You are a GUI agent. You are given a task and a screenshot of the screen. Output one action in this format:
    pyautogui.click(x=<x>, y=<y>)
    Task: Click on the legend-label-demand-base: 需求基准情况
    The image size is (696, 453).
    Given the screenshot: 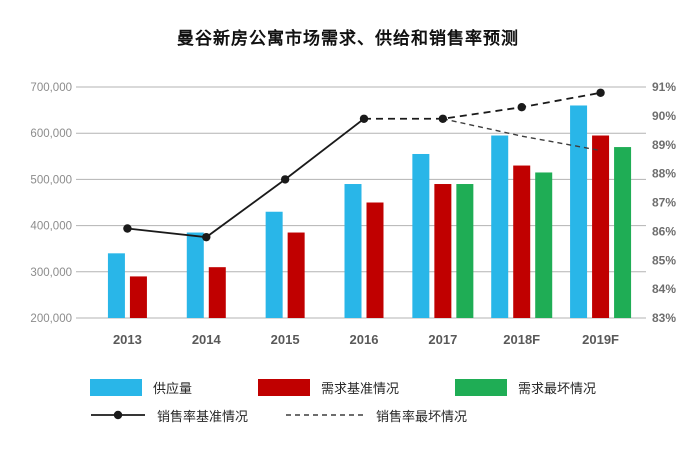 What is the action you would take?
    pyautogui.click(x=360, y=388)
    